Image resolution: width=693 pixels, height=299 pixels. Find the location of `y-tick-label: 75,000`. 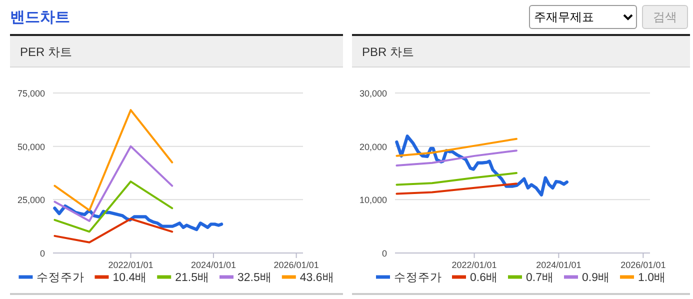

y-tick-label: 75,000 is located at coordinates (31, 93).